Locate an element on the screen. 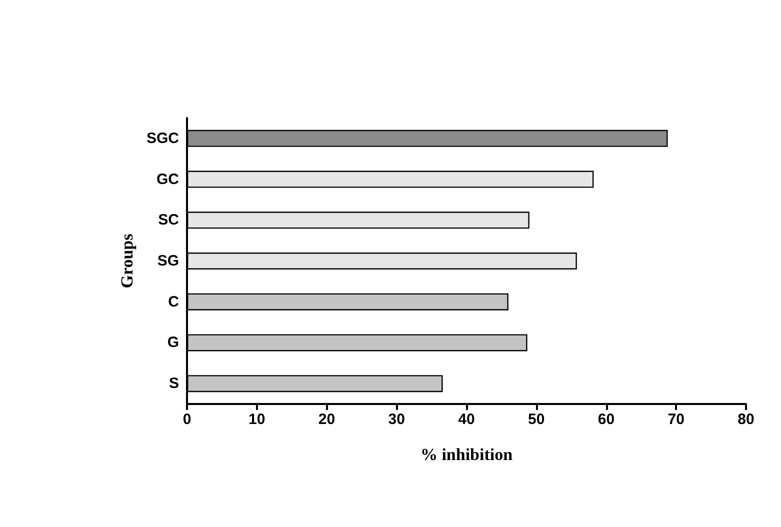 This screenshot has height=527, width=781. x-tick-label: 50 is located at coordinates (536, 419).